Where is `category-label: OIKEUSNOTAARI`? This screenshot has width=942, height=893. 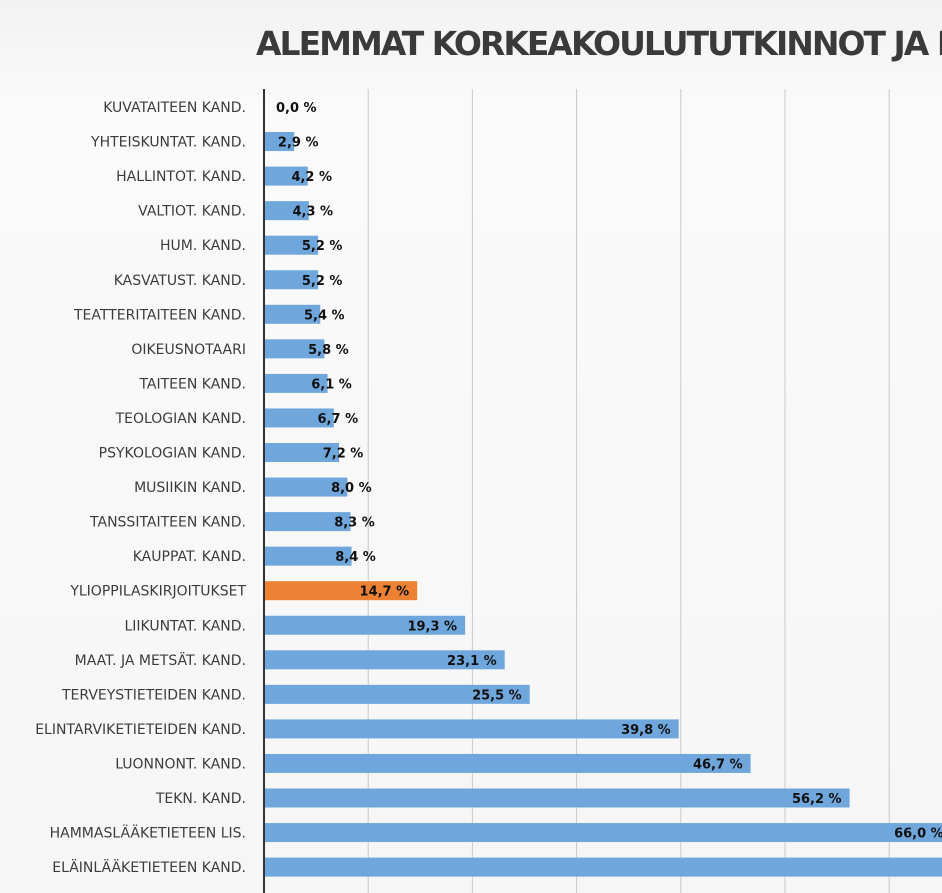
category-label: OIKEUSNOTAARI is located at coordinates (188, 350).